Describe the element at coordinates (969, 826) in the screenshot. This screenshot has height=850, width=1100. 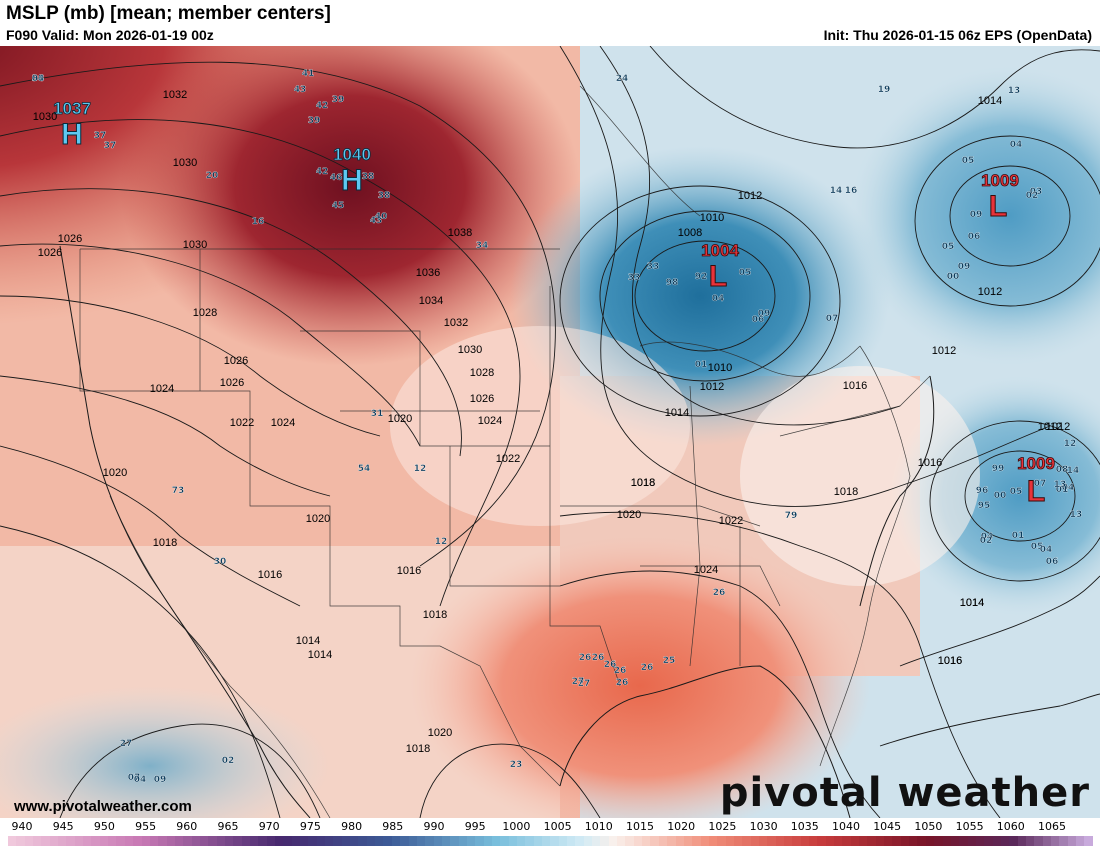
I see `colorbar-tick-label: 1055` at that location.